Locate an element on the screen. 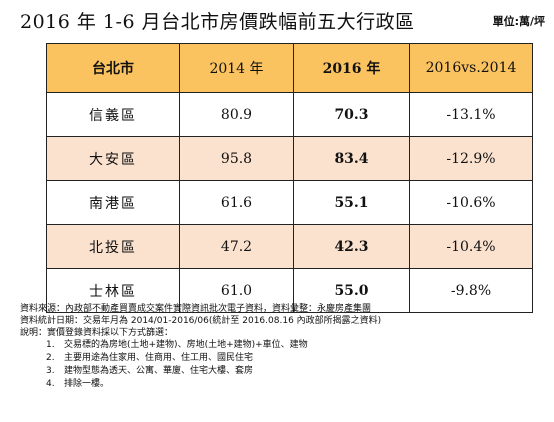 The image size is (554, 422). district-cell: 士林區 is located at coordinates (113, 290).